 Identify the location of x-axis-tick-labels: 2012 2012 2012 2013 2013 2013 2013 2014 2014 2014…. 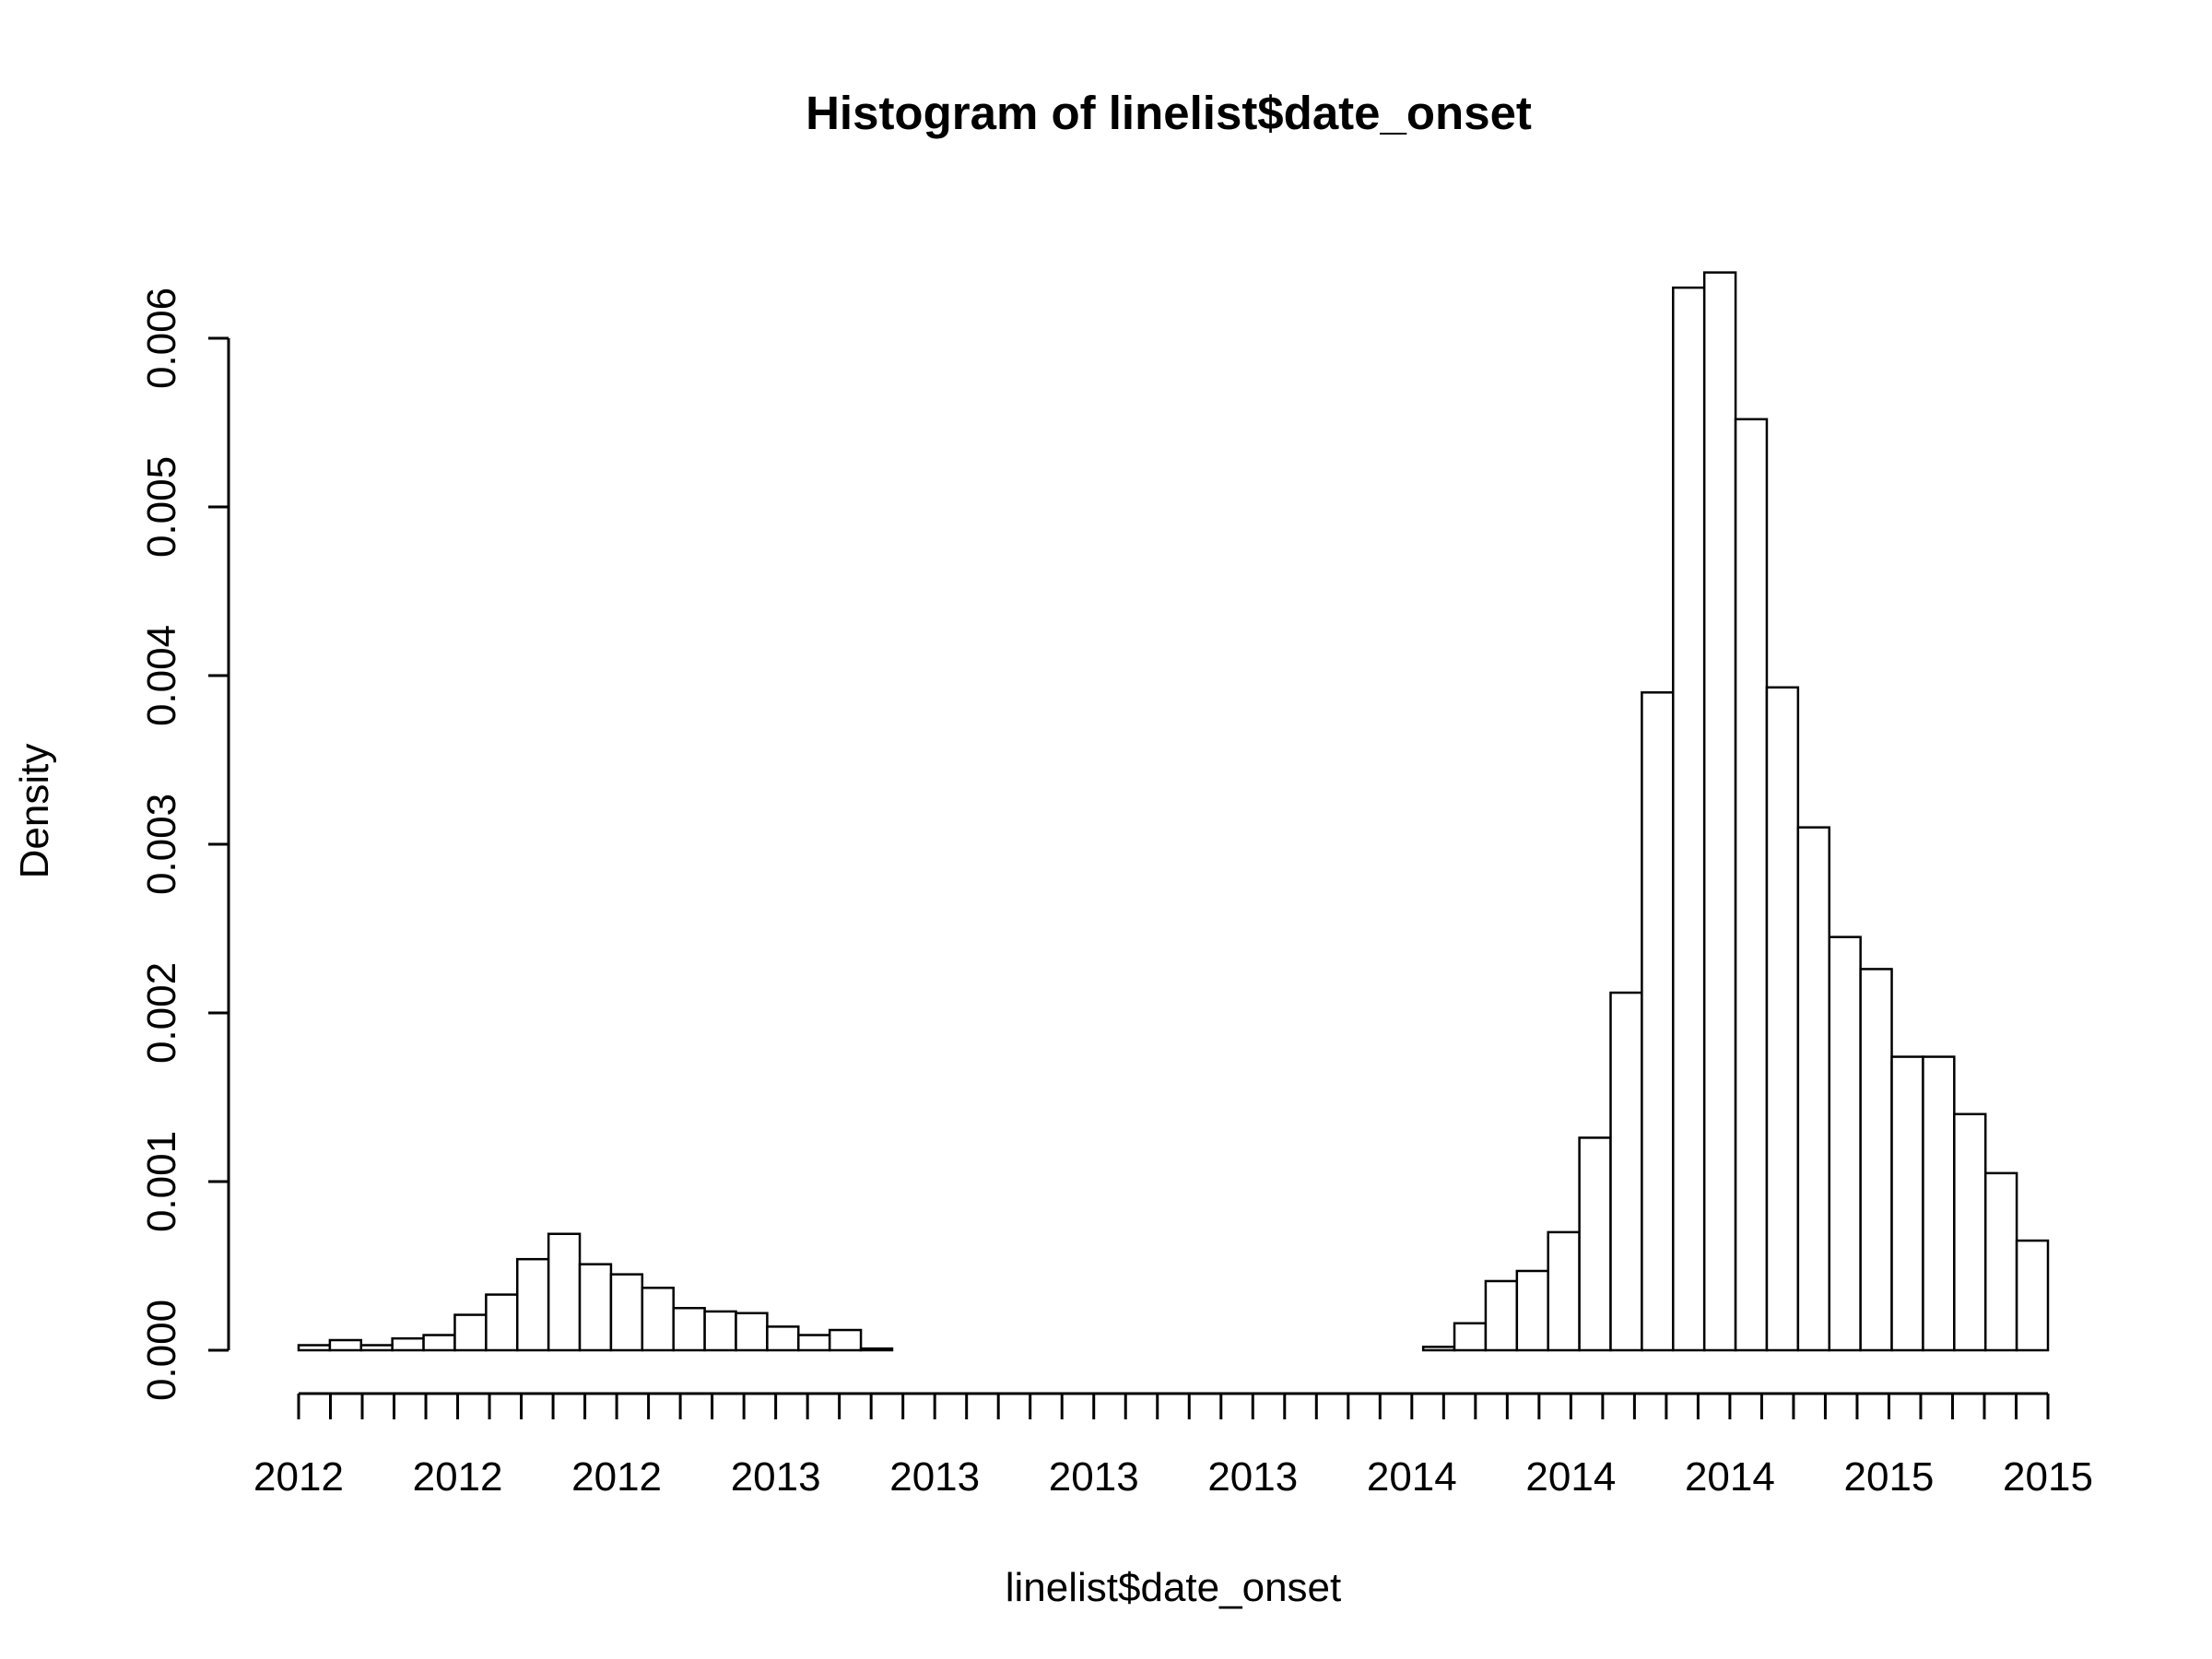
(1173, 1477).